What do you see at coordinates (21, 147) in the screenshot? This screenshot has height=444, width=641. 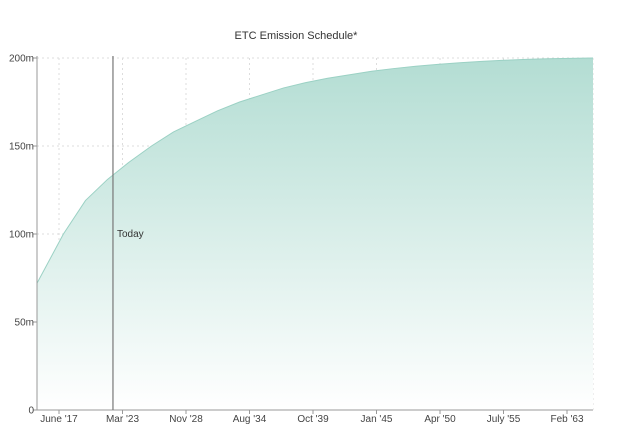 I see `y-tick-label: 150m` at bounding box center [21, 147].